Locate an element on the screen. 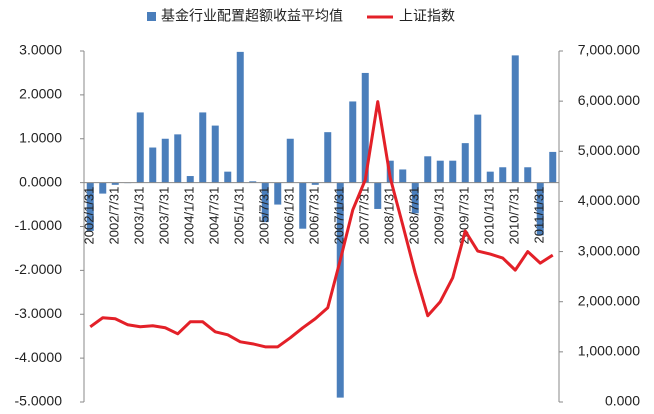 This screenshot has height=414, width=654. x-tick-label: 2008/7/31 is located at coordinates (414, 216).